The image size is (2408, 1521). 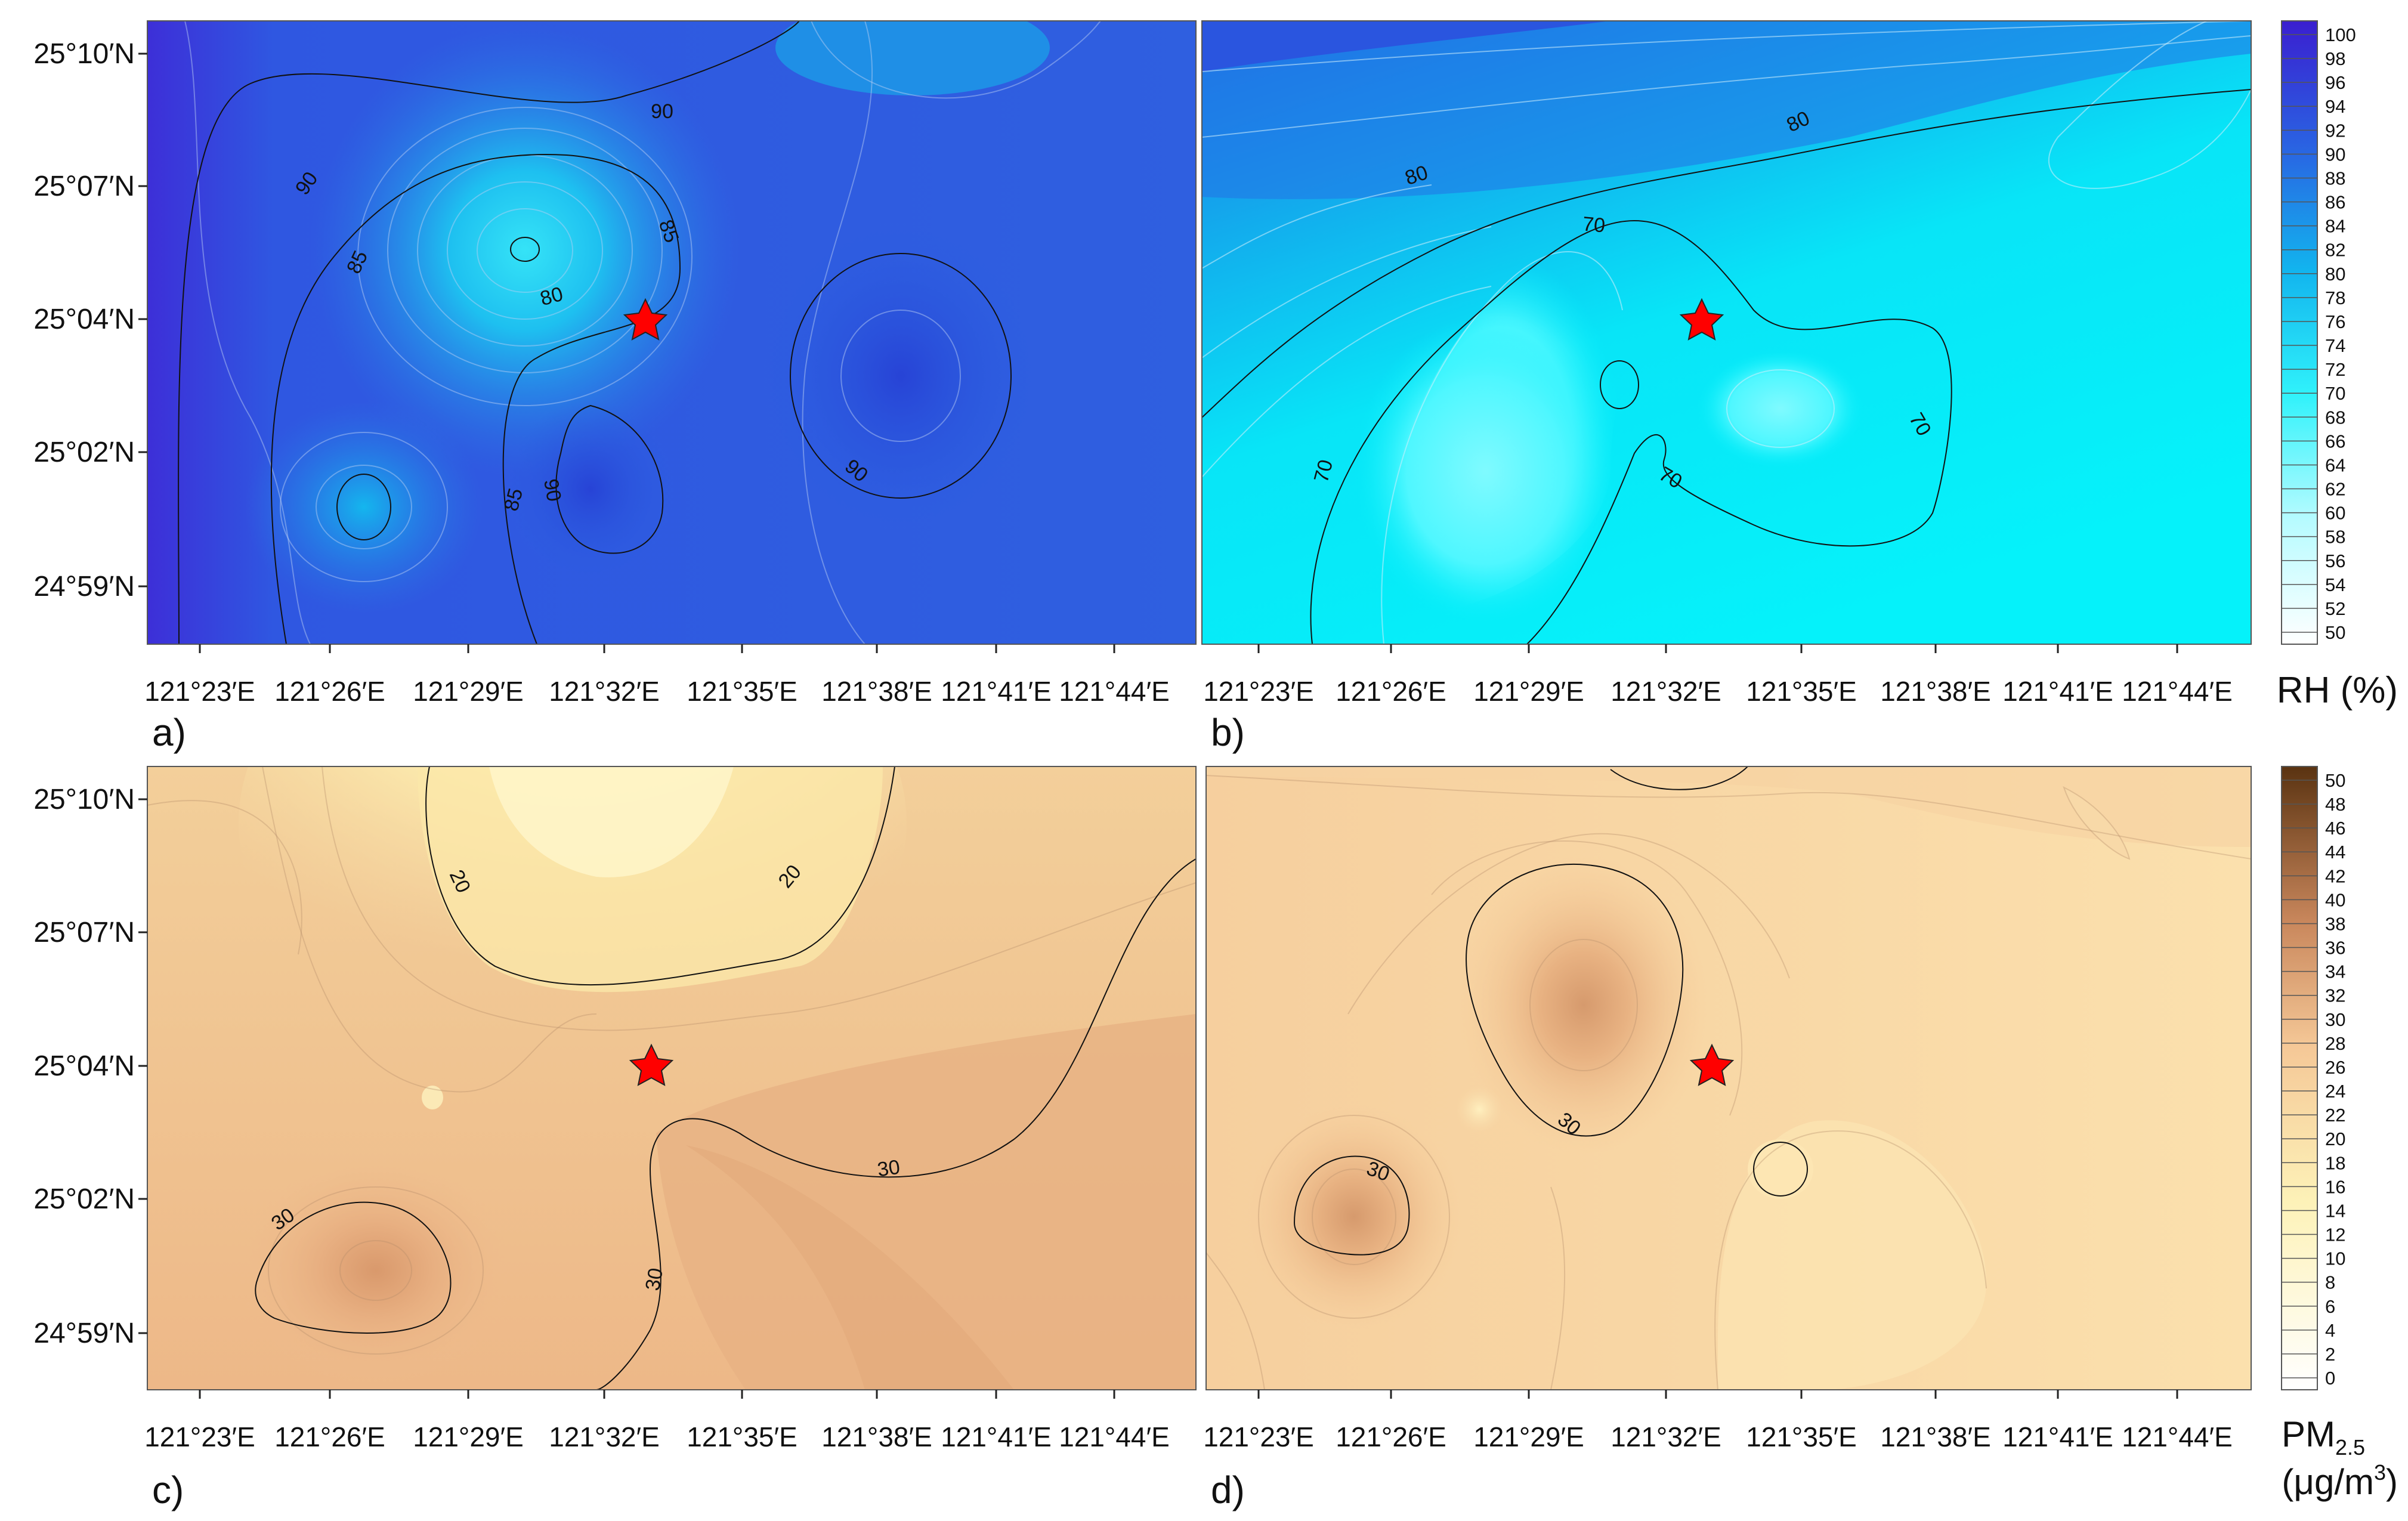 I want to click on colorbar-tick-label: 36, so click(x=2335, y=948).